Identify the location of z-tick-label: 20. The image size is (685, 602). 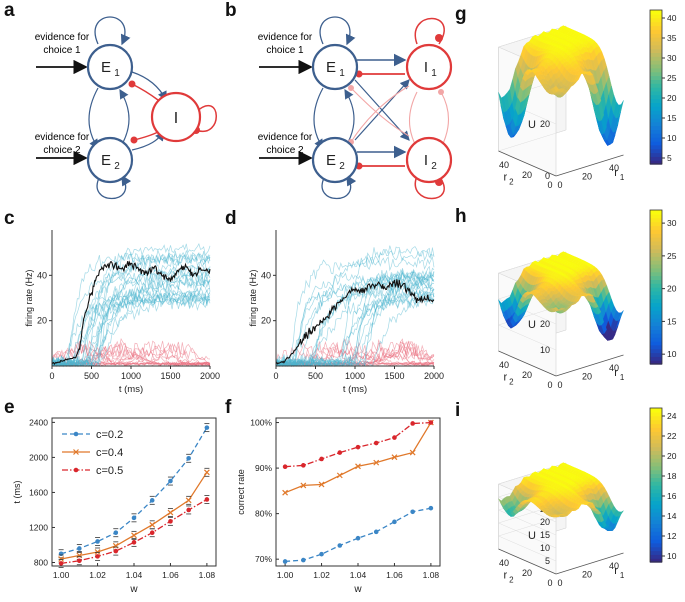
(545, 124).